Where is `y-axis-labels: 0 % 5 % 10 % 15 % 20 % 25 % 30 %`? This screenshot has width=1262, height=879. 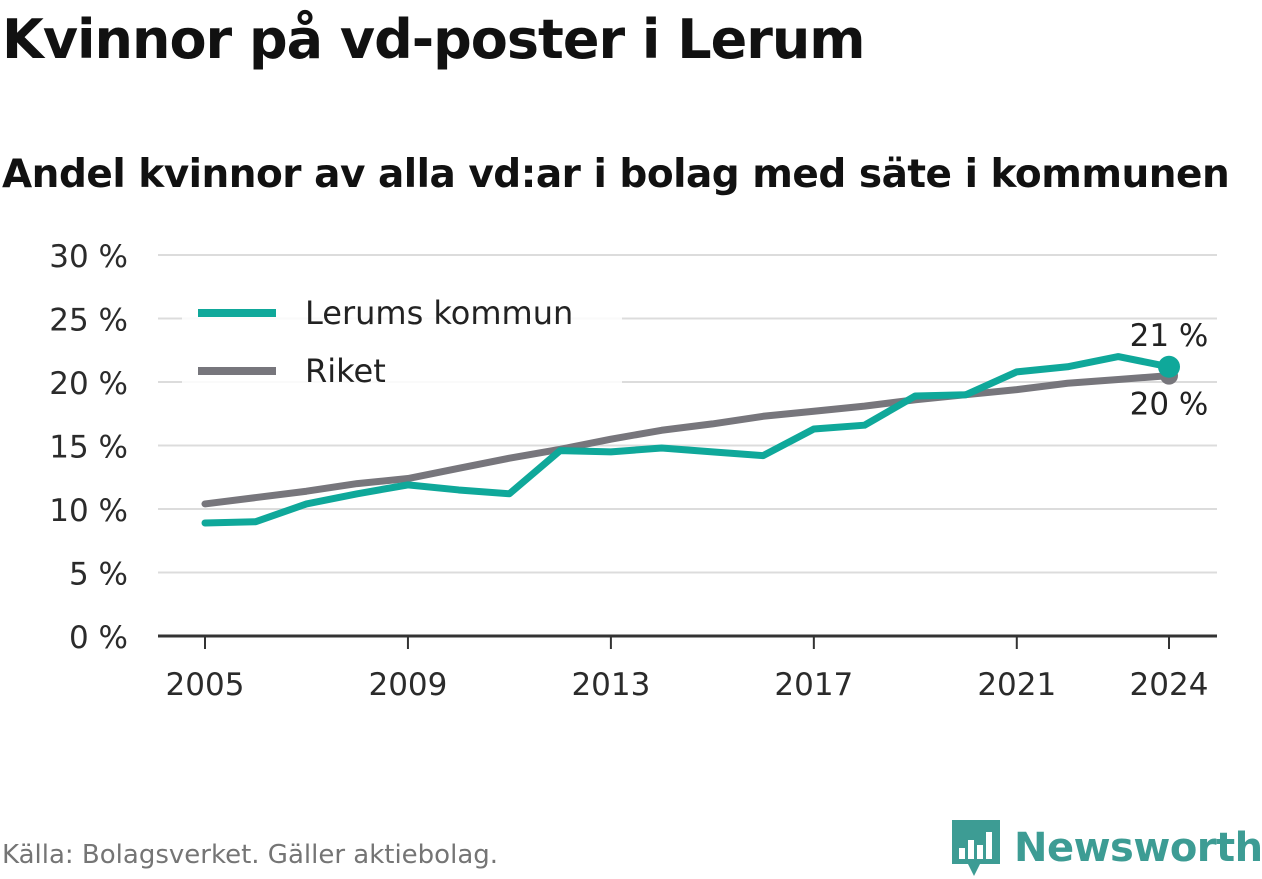 y-axis-labels: 0 % 5 % 10 % 15 % 20 % 25 % 30 % is located at coordinates (88, 447).